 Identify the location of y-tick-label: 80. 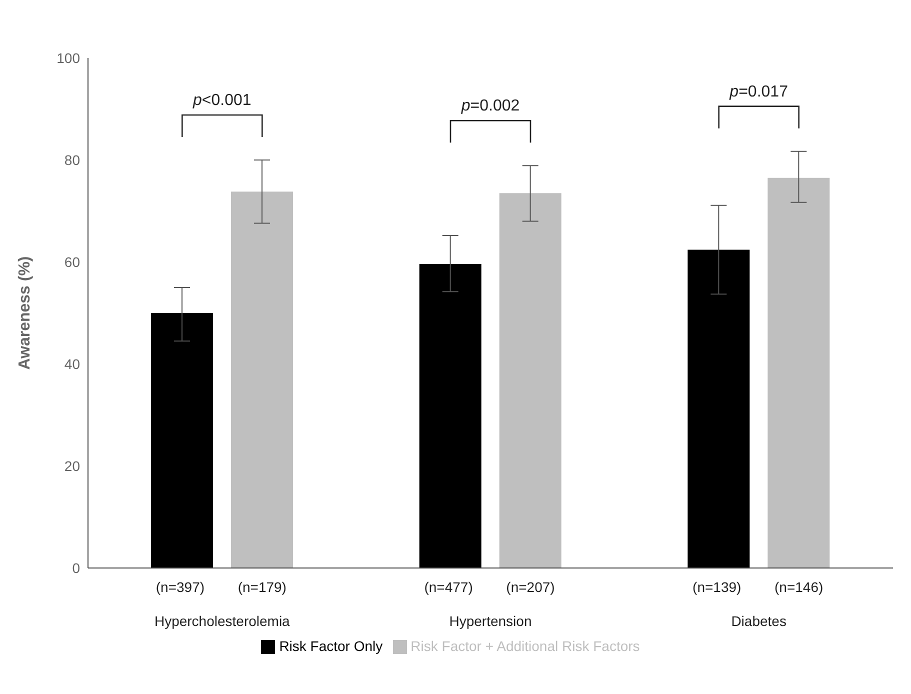
(72, 160).